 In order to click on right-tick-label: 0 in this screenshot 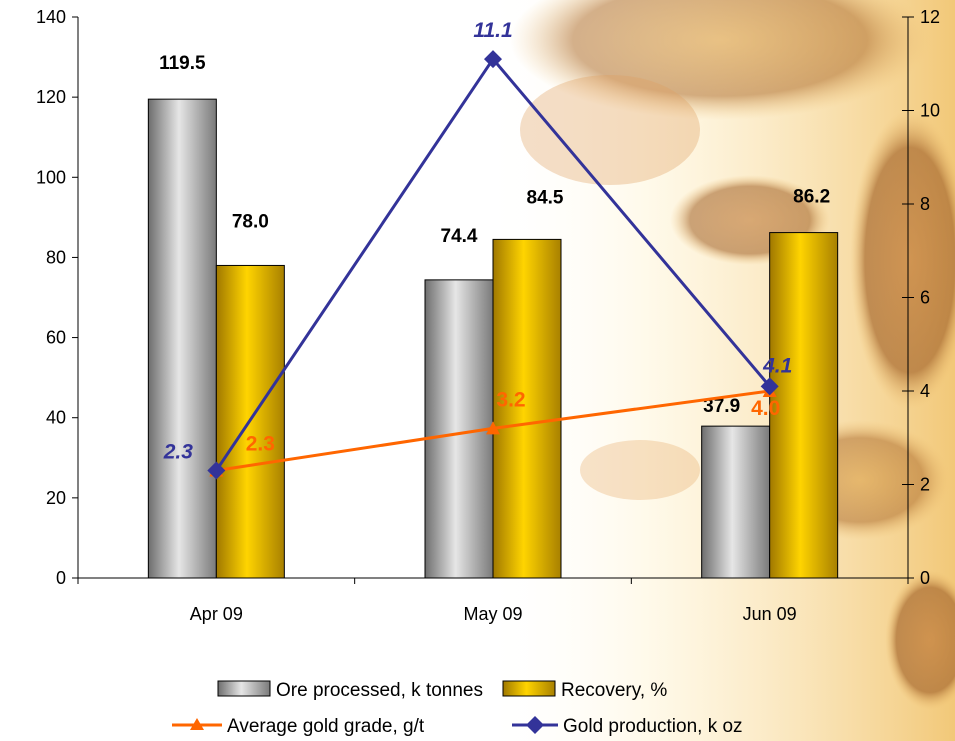, I will do `click(925, 578)`.